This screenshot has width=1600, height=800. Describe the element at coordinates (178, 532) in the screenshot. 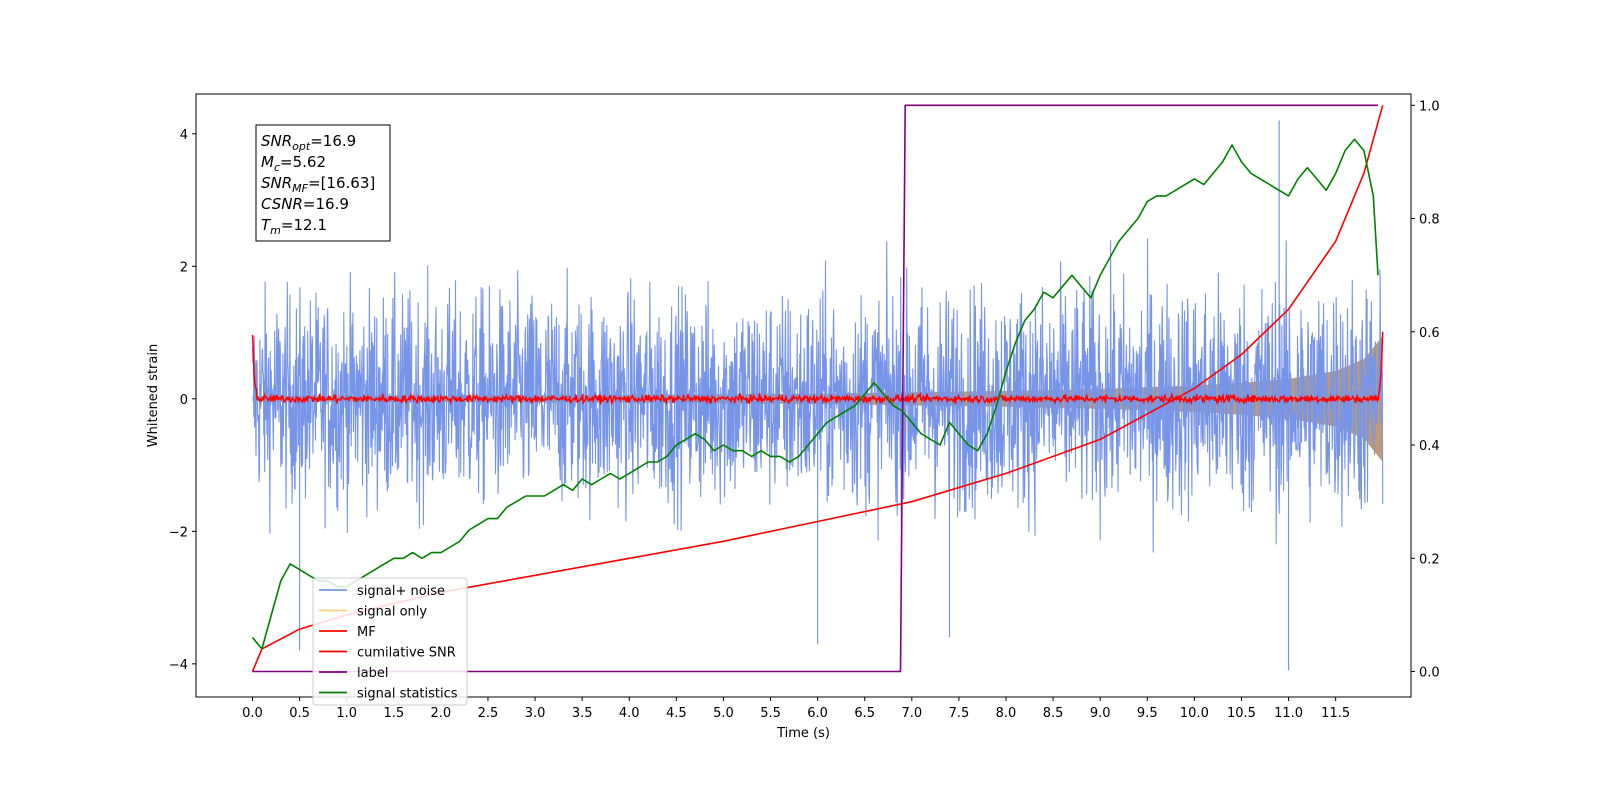

I see `y-tick-label: −2` at that location.